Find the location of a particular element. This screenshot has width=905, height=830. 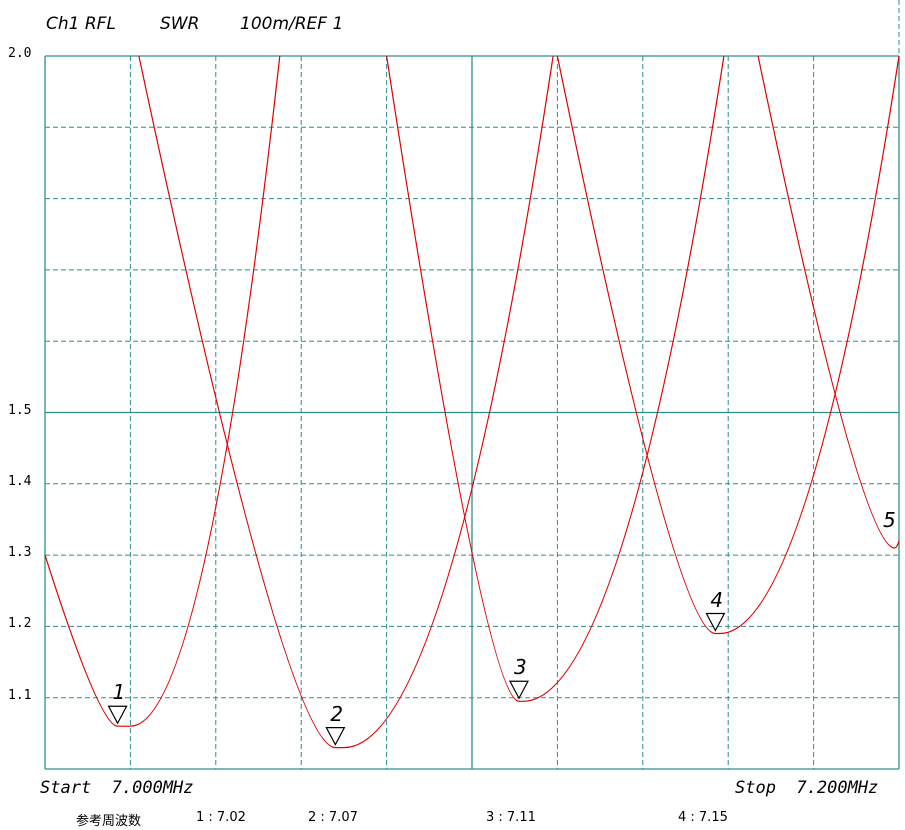

y-tick-label: 1.3 is located at coordinates (20, 553).